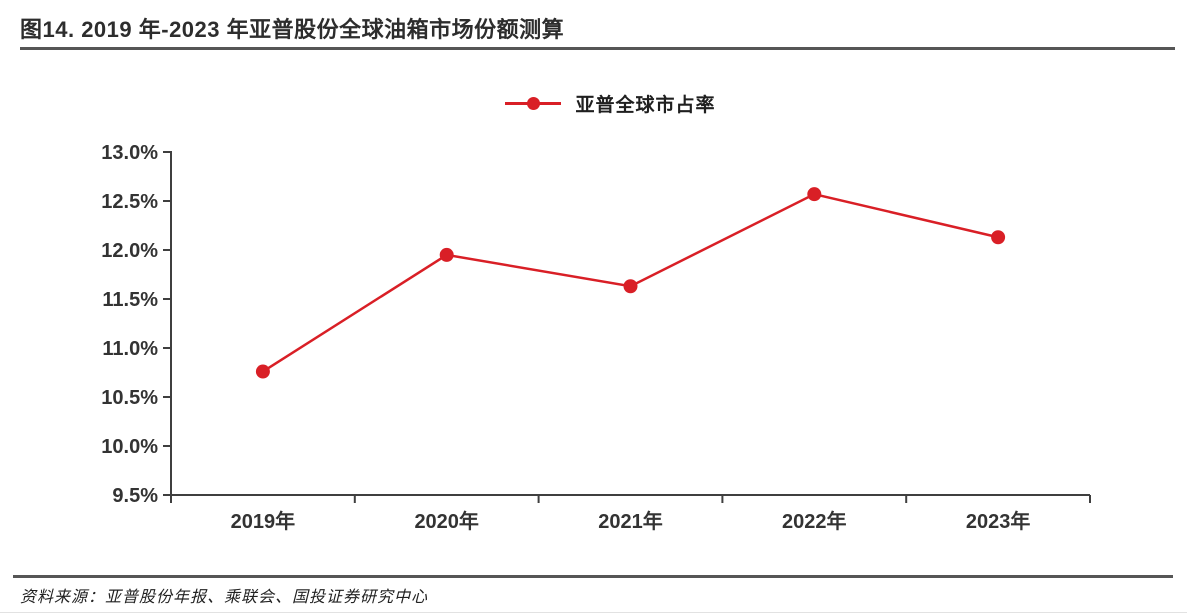 This screenshot has width=1187, height=616. What do you see at coordinates (135, 496) in the screenshot?
I see `y-tick-label: 9.5%` at bounding box center [135, 496].